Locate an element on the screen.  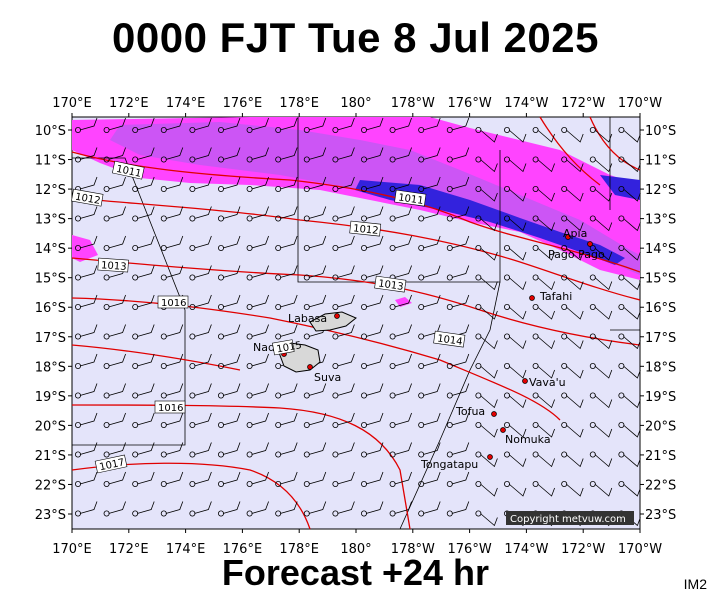
image-tag: IM2 is located at coordinates (695, 584).